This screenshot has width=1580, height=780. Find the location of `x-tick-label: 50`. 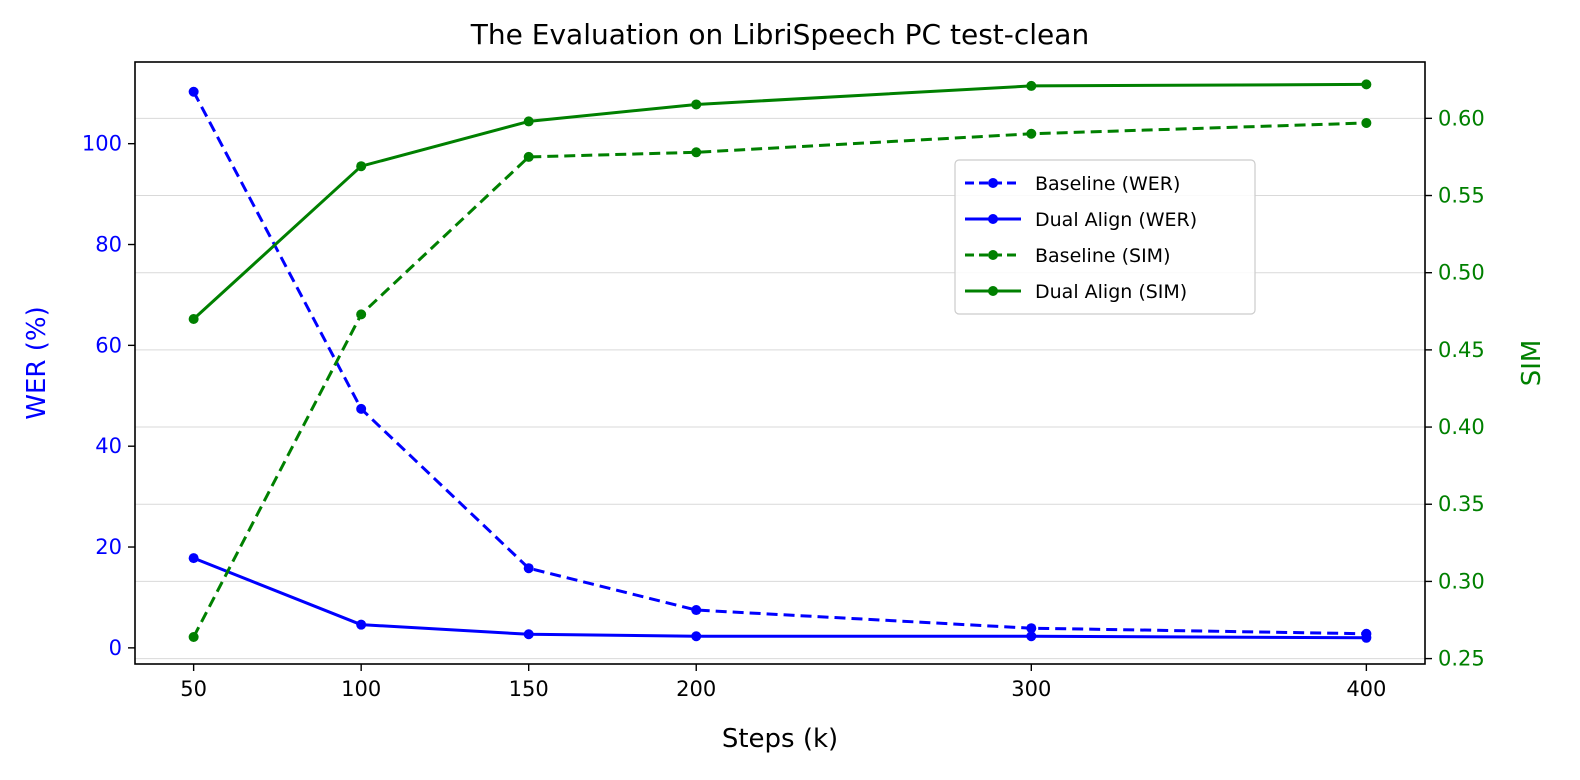

x-tick-label: 50 is located at coordinates (193, 689).